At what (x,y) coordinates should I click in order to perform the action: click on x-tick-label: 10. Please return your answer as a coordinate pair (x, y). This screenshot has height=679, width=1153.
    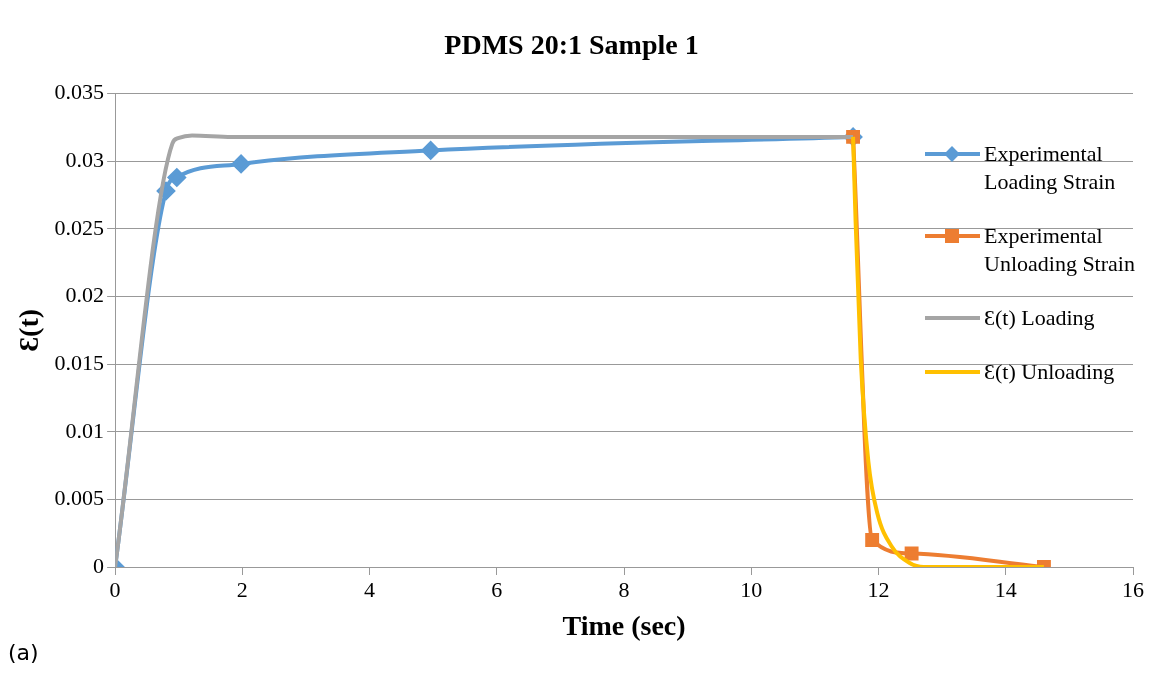
    Looking at the image, I should click on (751, 589).